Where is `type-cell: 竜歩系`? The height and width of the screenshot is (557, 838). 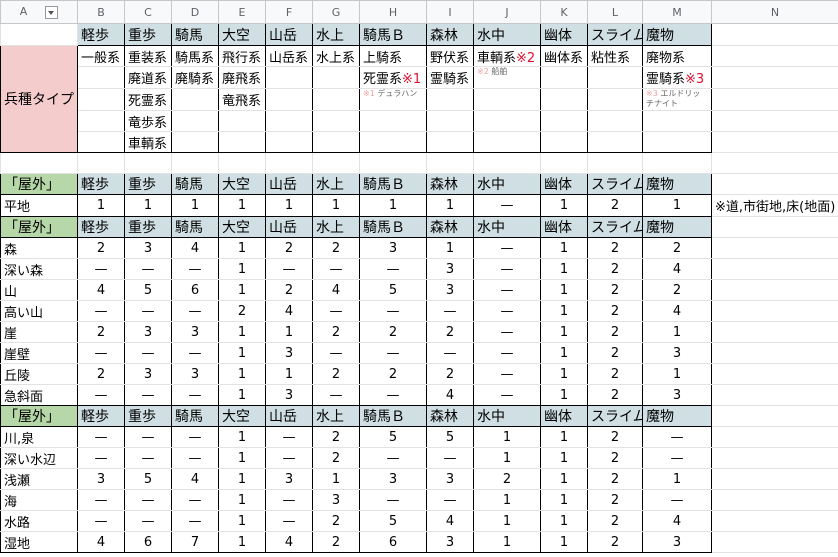 type-cell: 竜歩系 is located at coordinates (148, 121).